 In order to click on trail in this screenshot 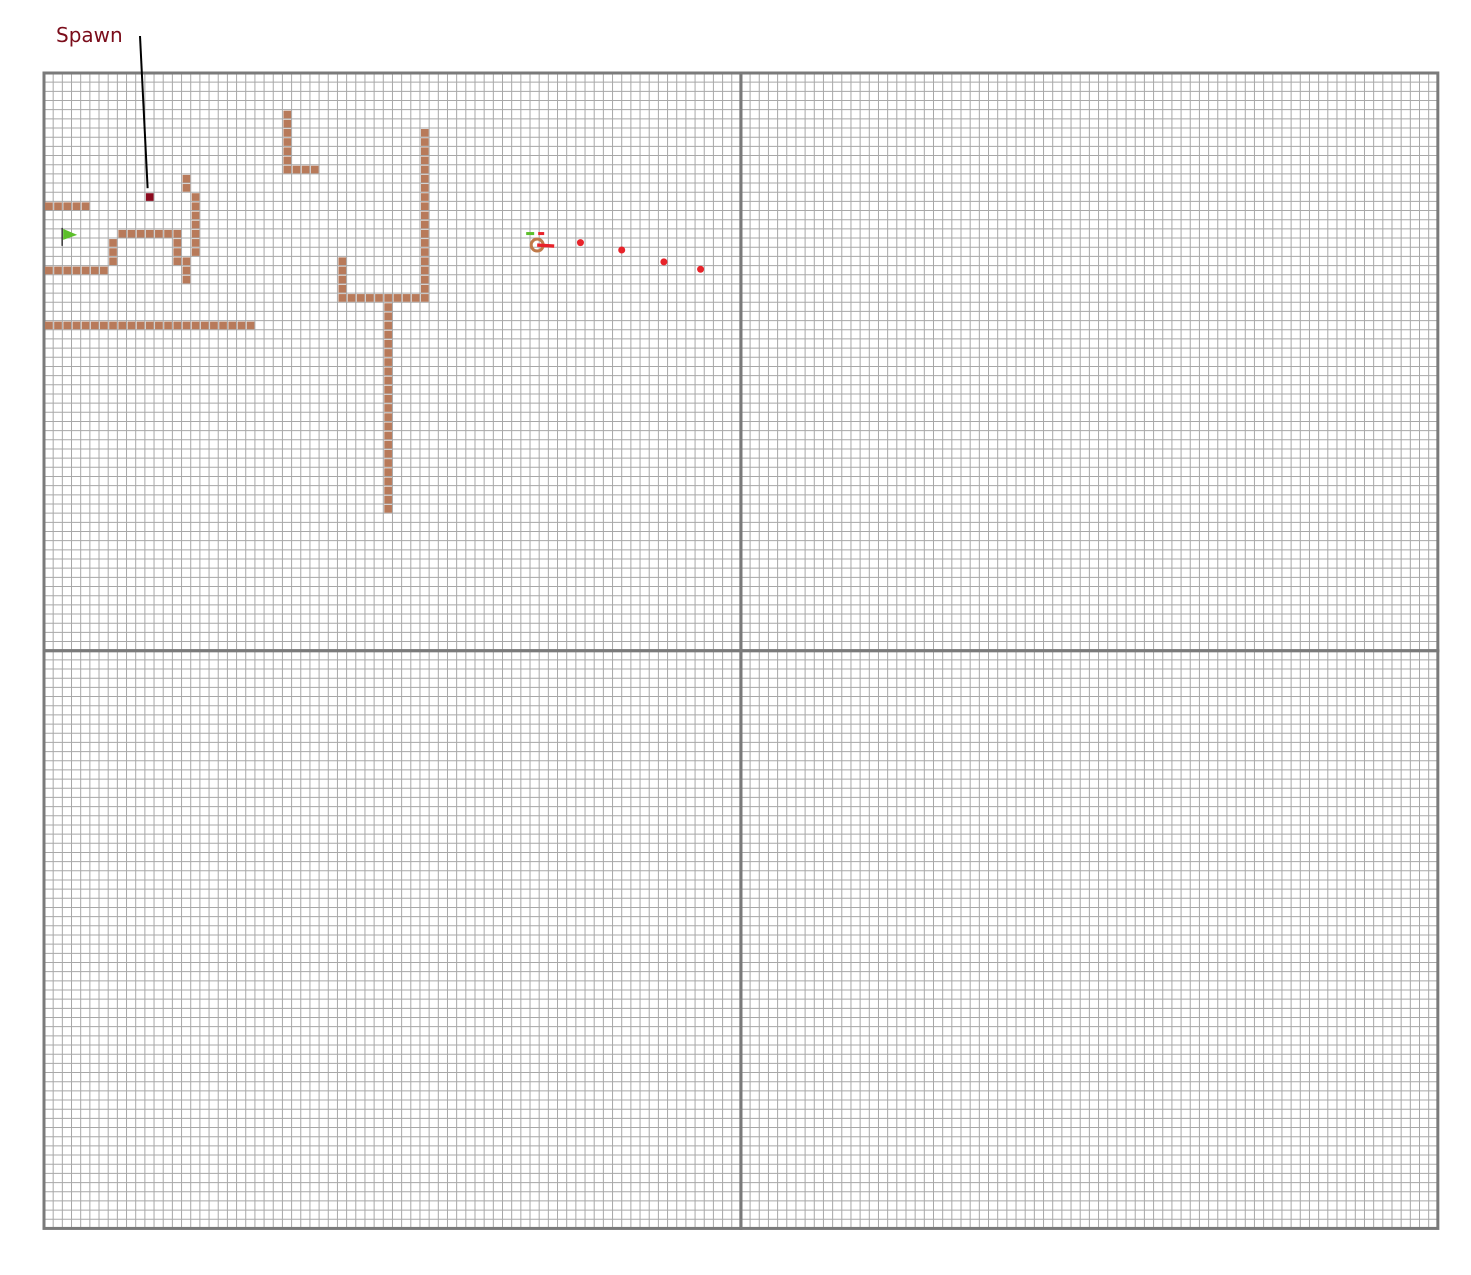, I will do `click(640, 256)`.